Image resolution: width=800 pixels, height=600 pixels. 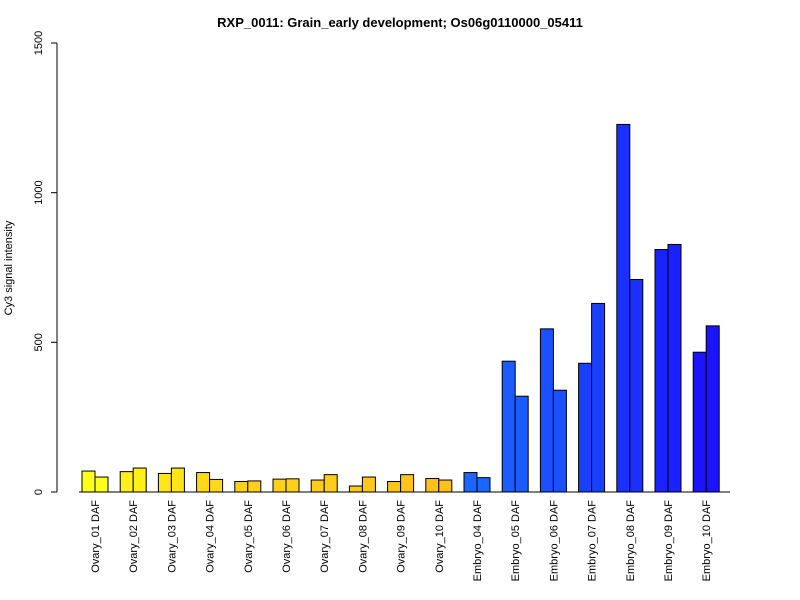 I want to click on y-tick-label: 0, so click(x=39, y=492).